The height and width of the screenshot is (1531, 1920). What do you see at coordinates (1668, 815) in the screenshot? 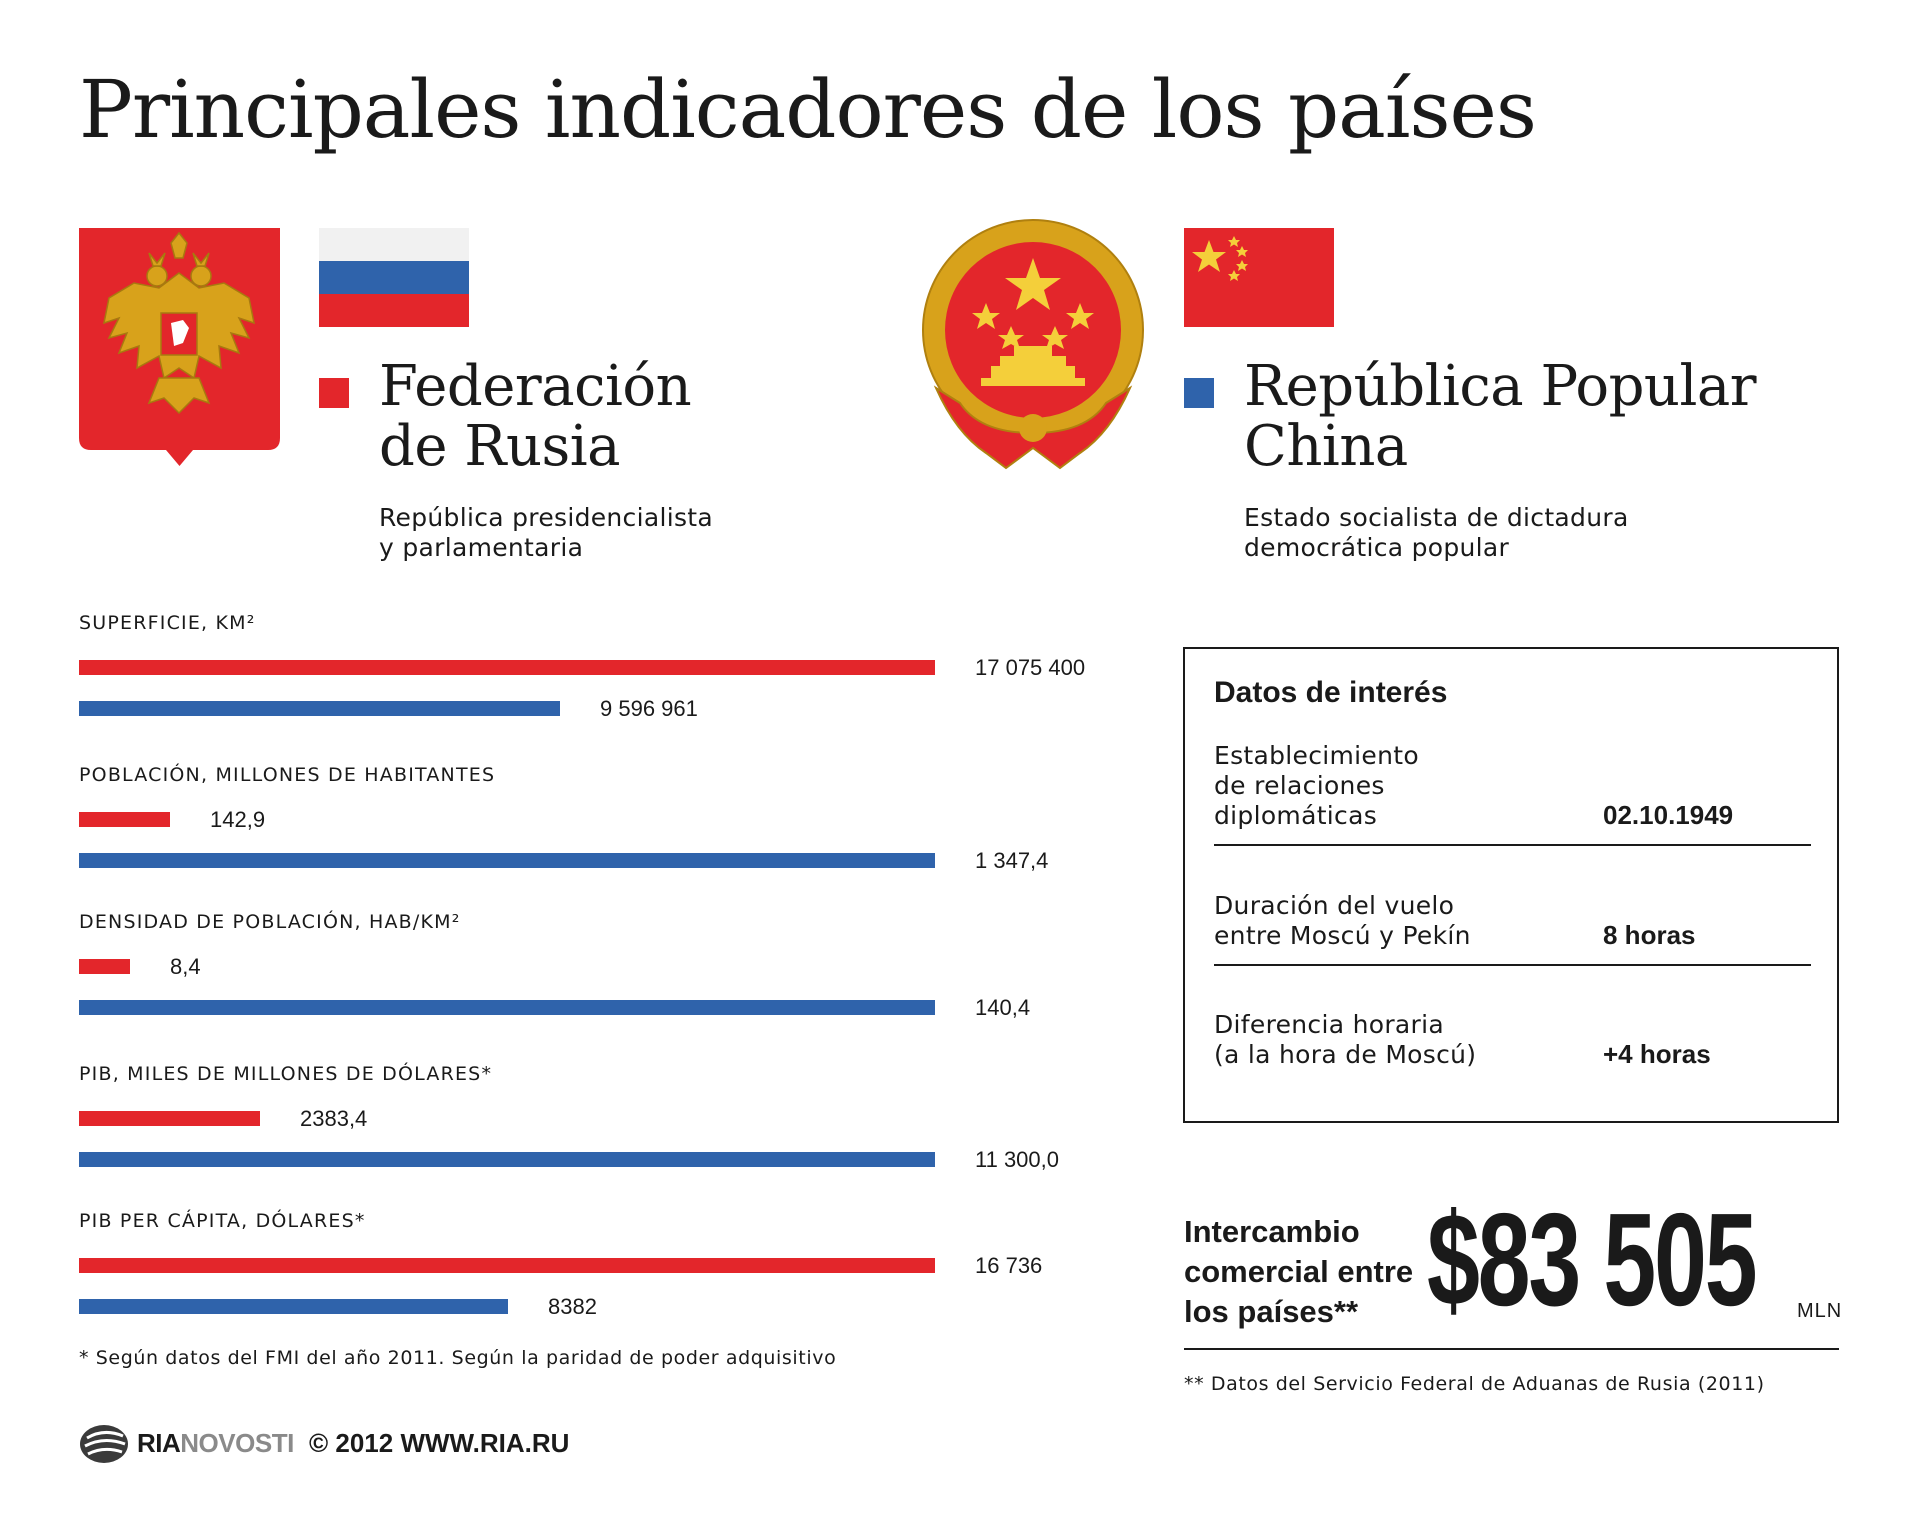
I see `fact-value-diplomatic: 02.10.1949` at bounding box center [1668, 815].